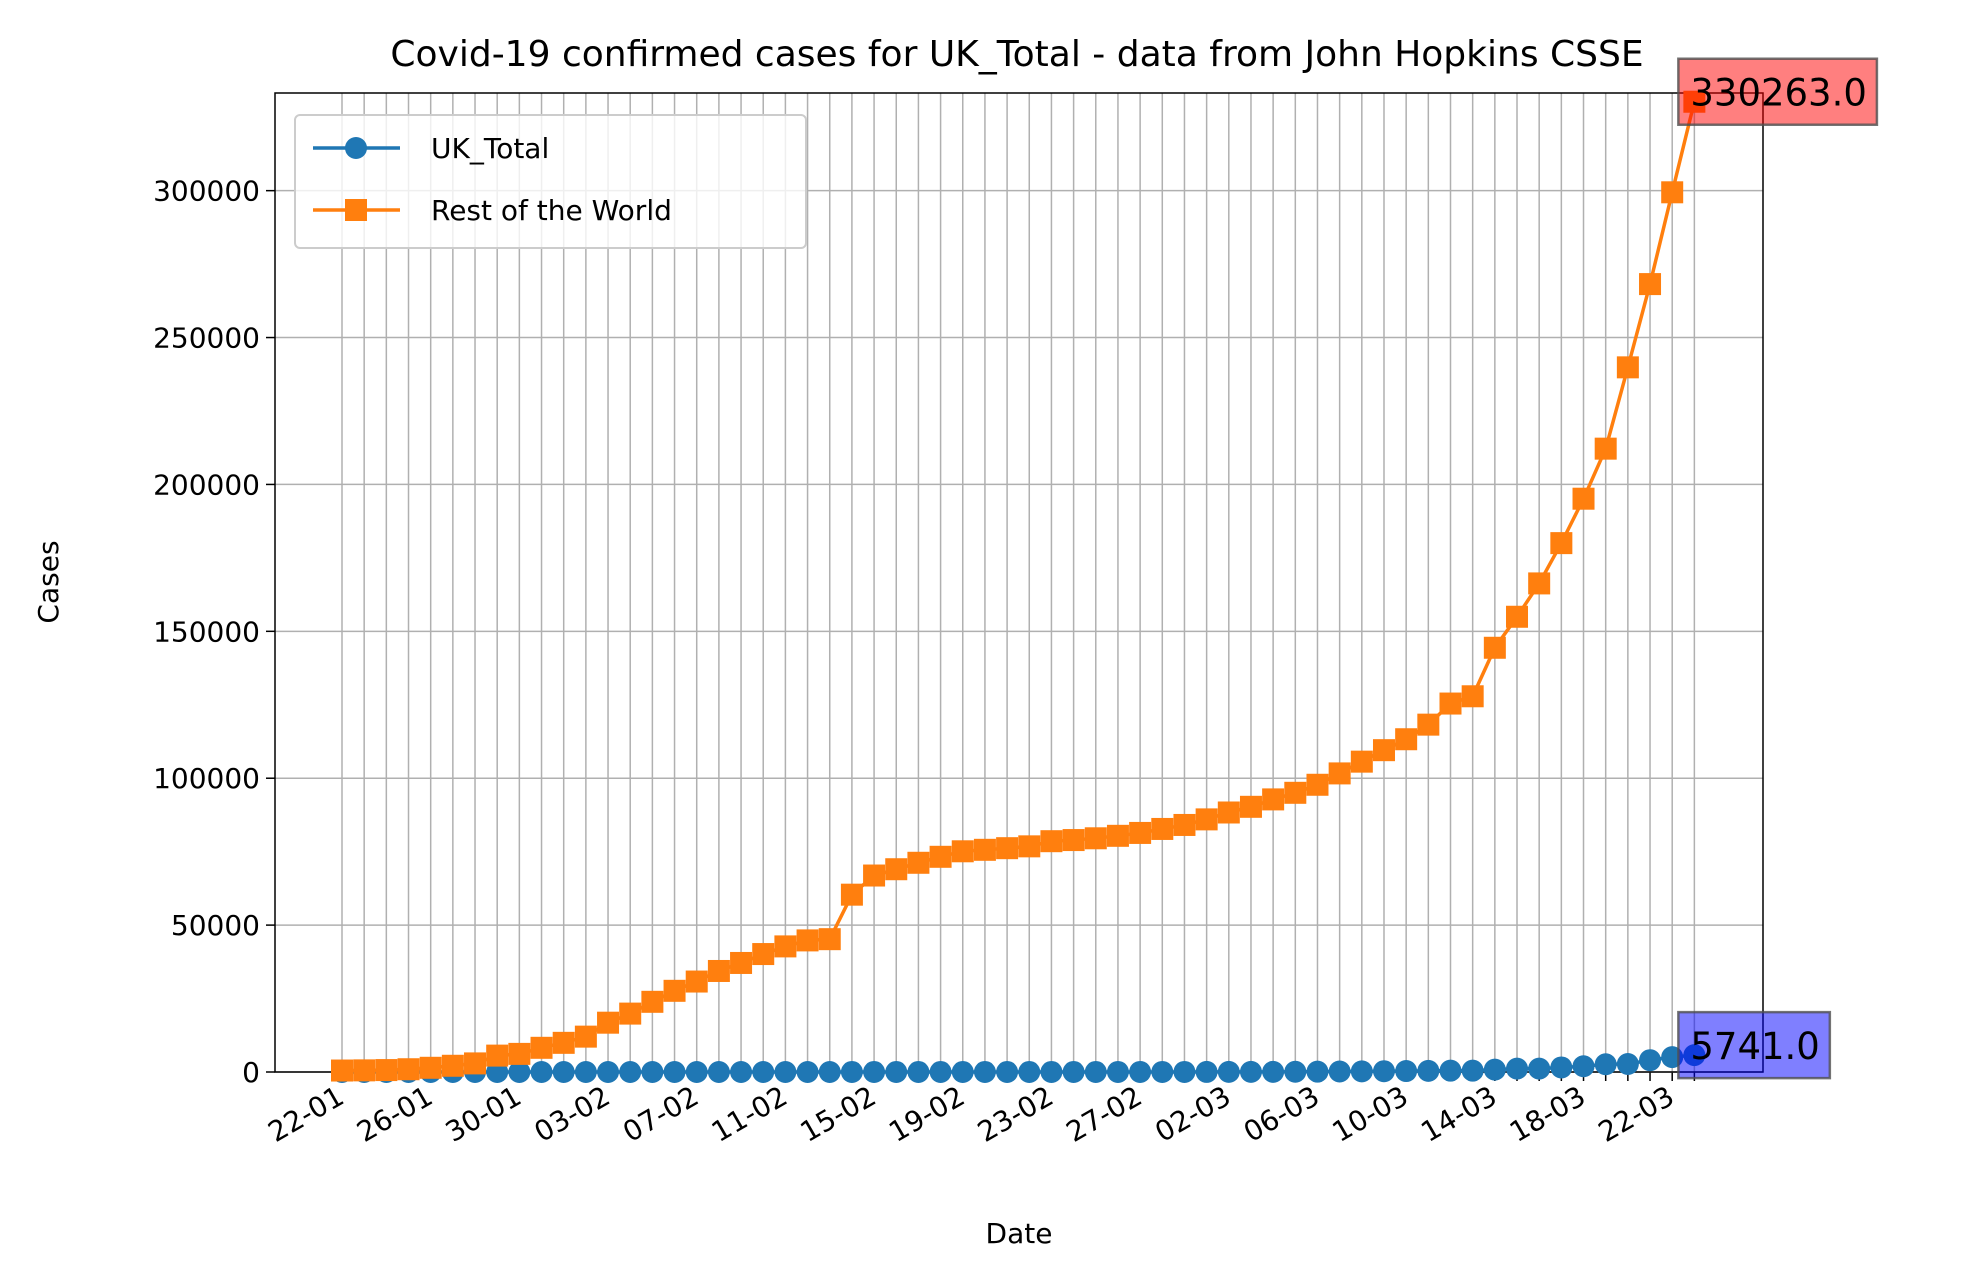 This screenshot has height=1283, width=1963. I want to click on y-tick-label: 0, so click(251, 1072).